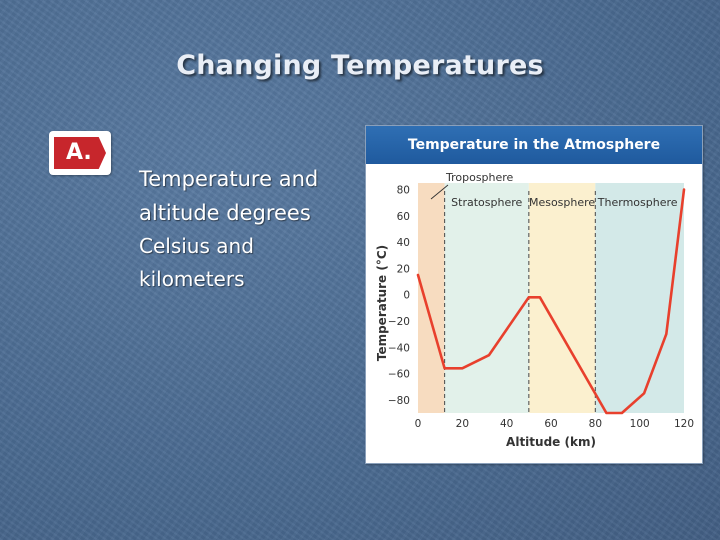  What do you see at coordinates (192, 279) in the screenshot?
I see `body-line: kilometers` at bounding box center [192, 279].